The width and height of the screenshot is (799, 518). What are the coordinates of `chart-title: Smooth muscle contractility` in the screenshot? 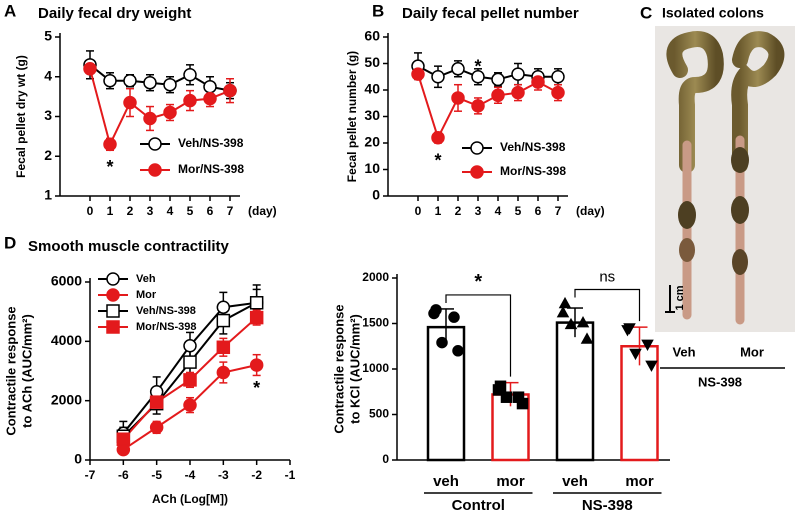 It's located at (129, 246).